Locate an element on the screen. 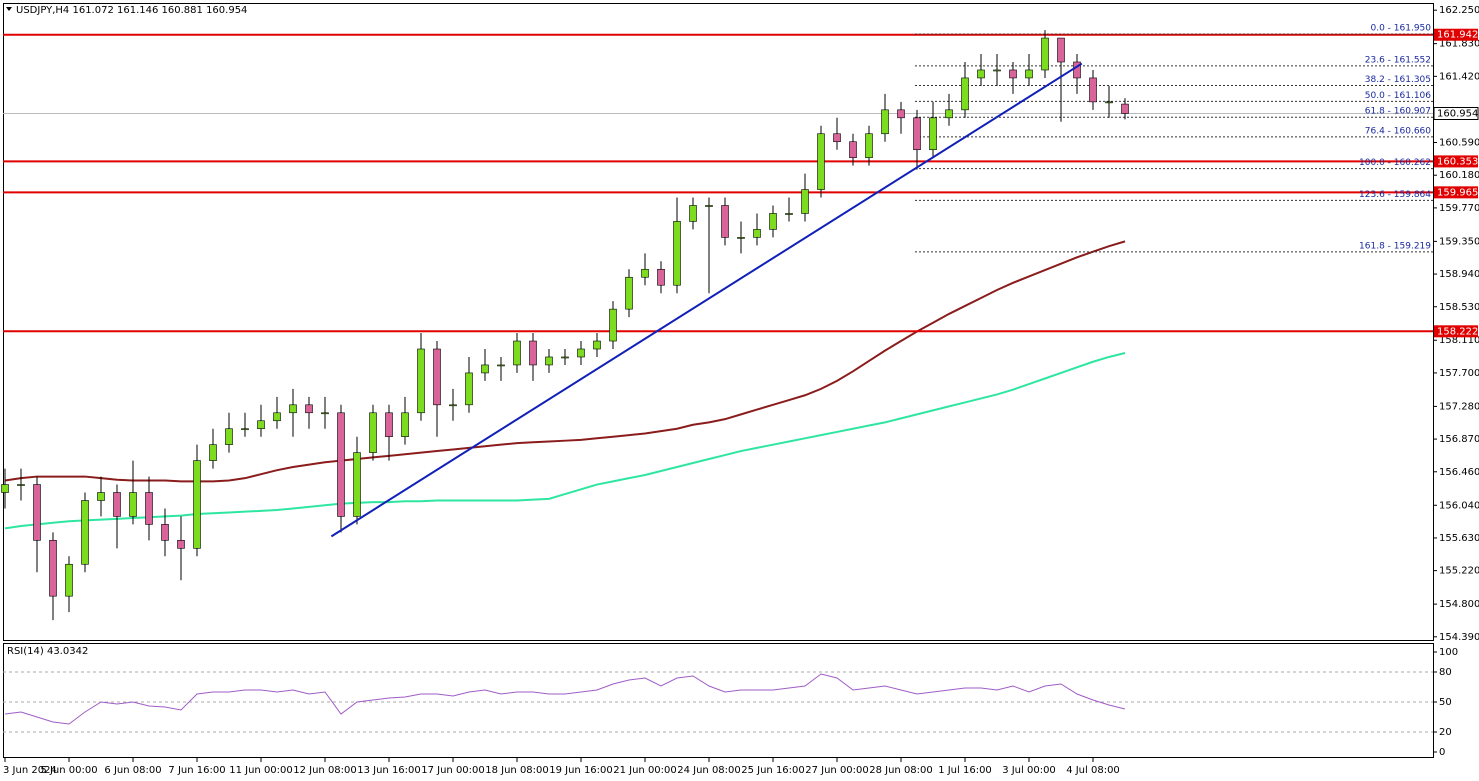 This screenshot has width=1479, height=781. x-tick-label: 13 Jun 16:00 is located at coordinates (389, 770).